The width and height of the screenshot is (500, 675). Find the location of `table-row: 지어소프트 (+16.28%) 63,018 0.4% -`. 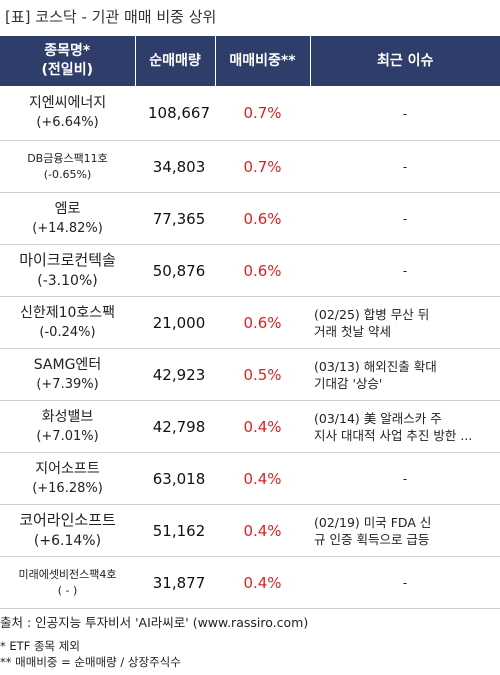

table-row: 지어소프트 (+16.28%) 63,018 0.4% - is located at coordinates (250, 478).